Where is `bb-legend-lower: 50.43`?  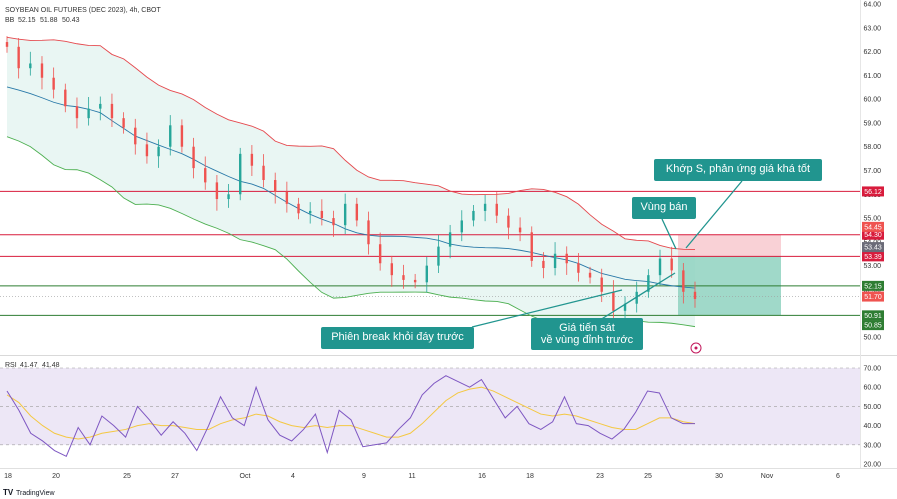
bb-legend-lower: 50.43 is located at coordinates (71, 20).